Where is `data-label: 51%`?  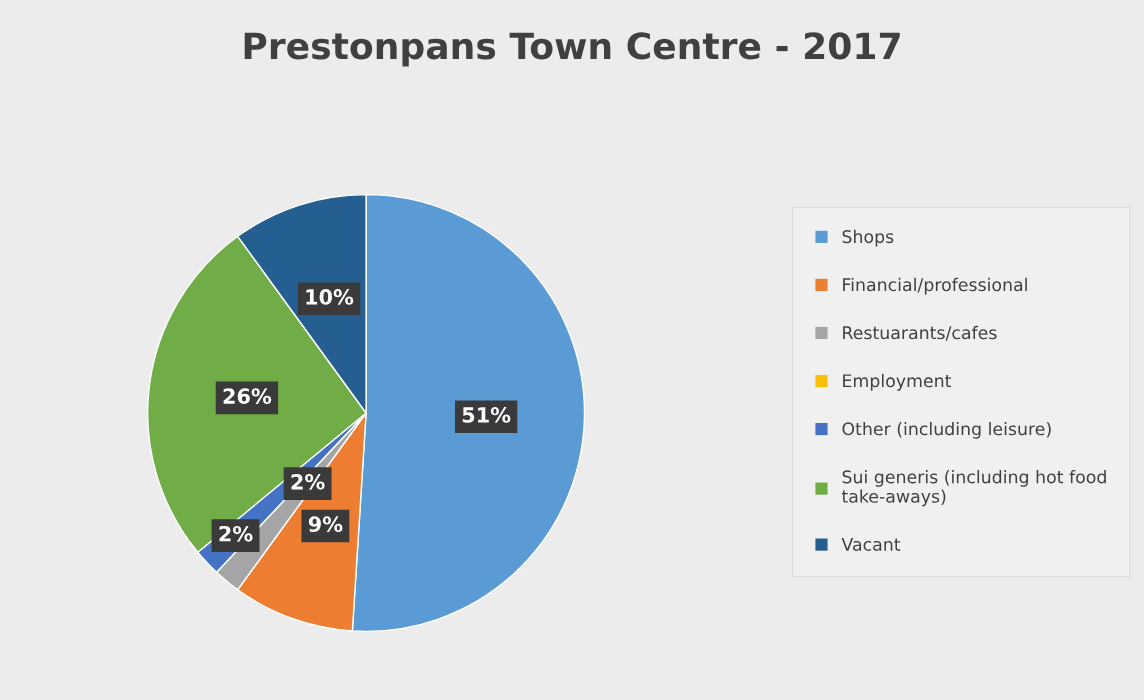
data-label: 51% is located at coordinates (486, 415).